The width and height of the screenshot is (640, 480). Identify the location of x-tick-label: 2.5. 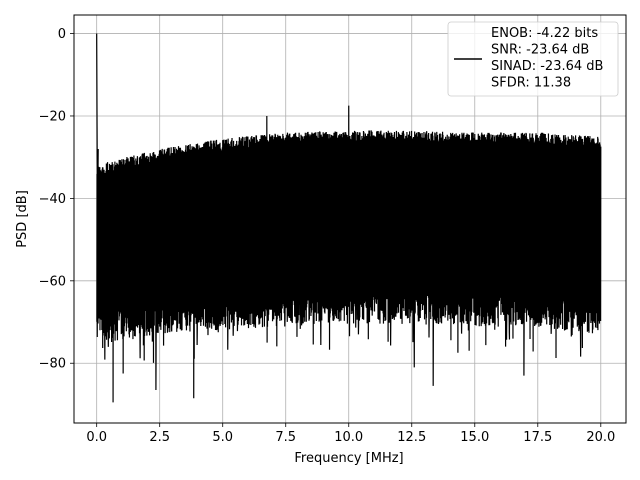
(159, 437).